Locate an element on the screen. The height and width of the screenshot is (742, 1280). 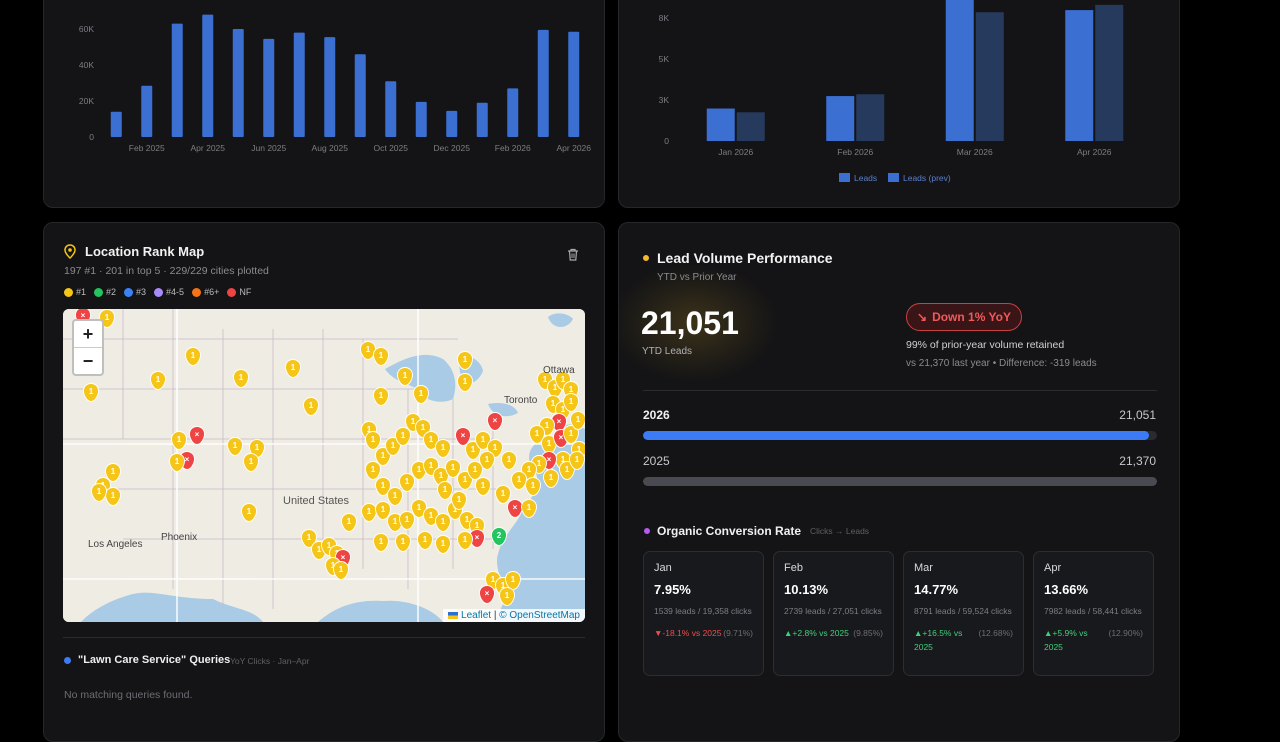
zoom-out-button: − is located at coordinates (88, 361).